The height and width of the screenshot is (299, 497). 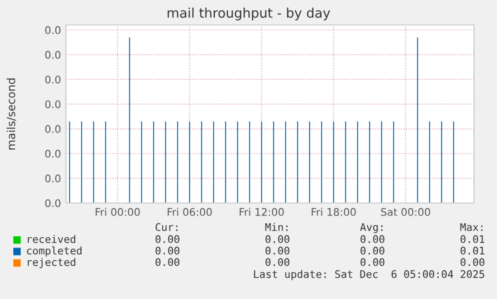 I want to click on x-tick-label: Fri 06:00, so click(x=190, y=212).